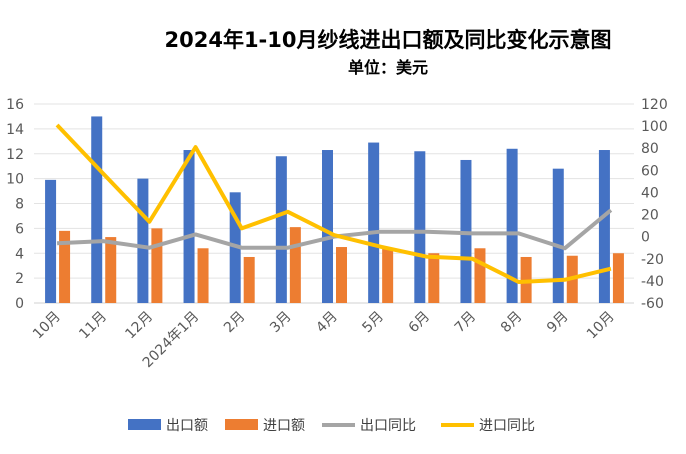  I want to click on x-tick-label: 9月, so click(558, 323).